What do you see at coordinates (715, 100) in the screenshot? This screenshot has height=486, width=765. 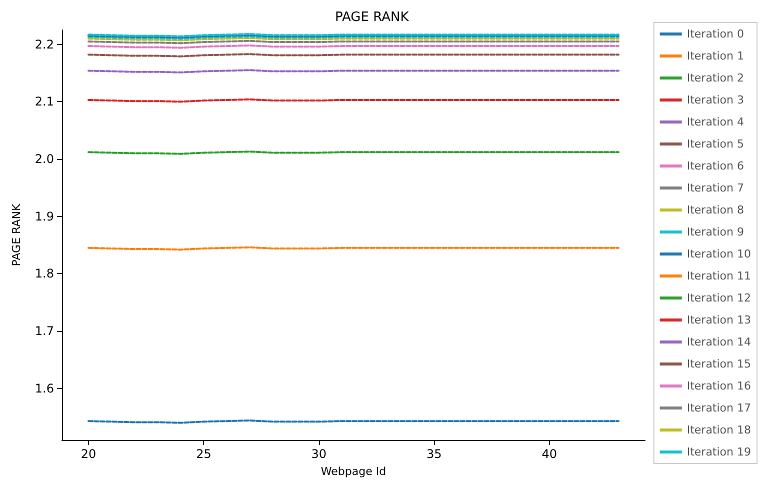 I see `legend-label: Iteration 3` at bounding box center [715, 100].